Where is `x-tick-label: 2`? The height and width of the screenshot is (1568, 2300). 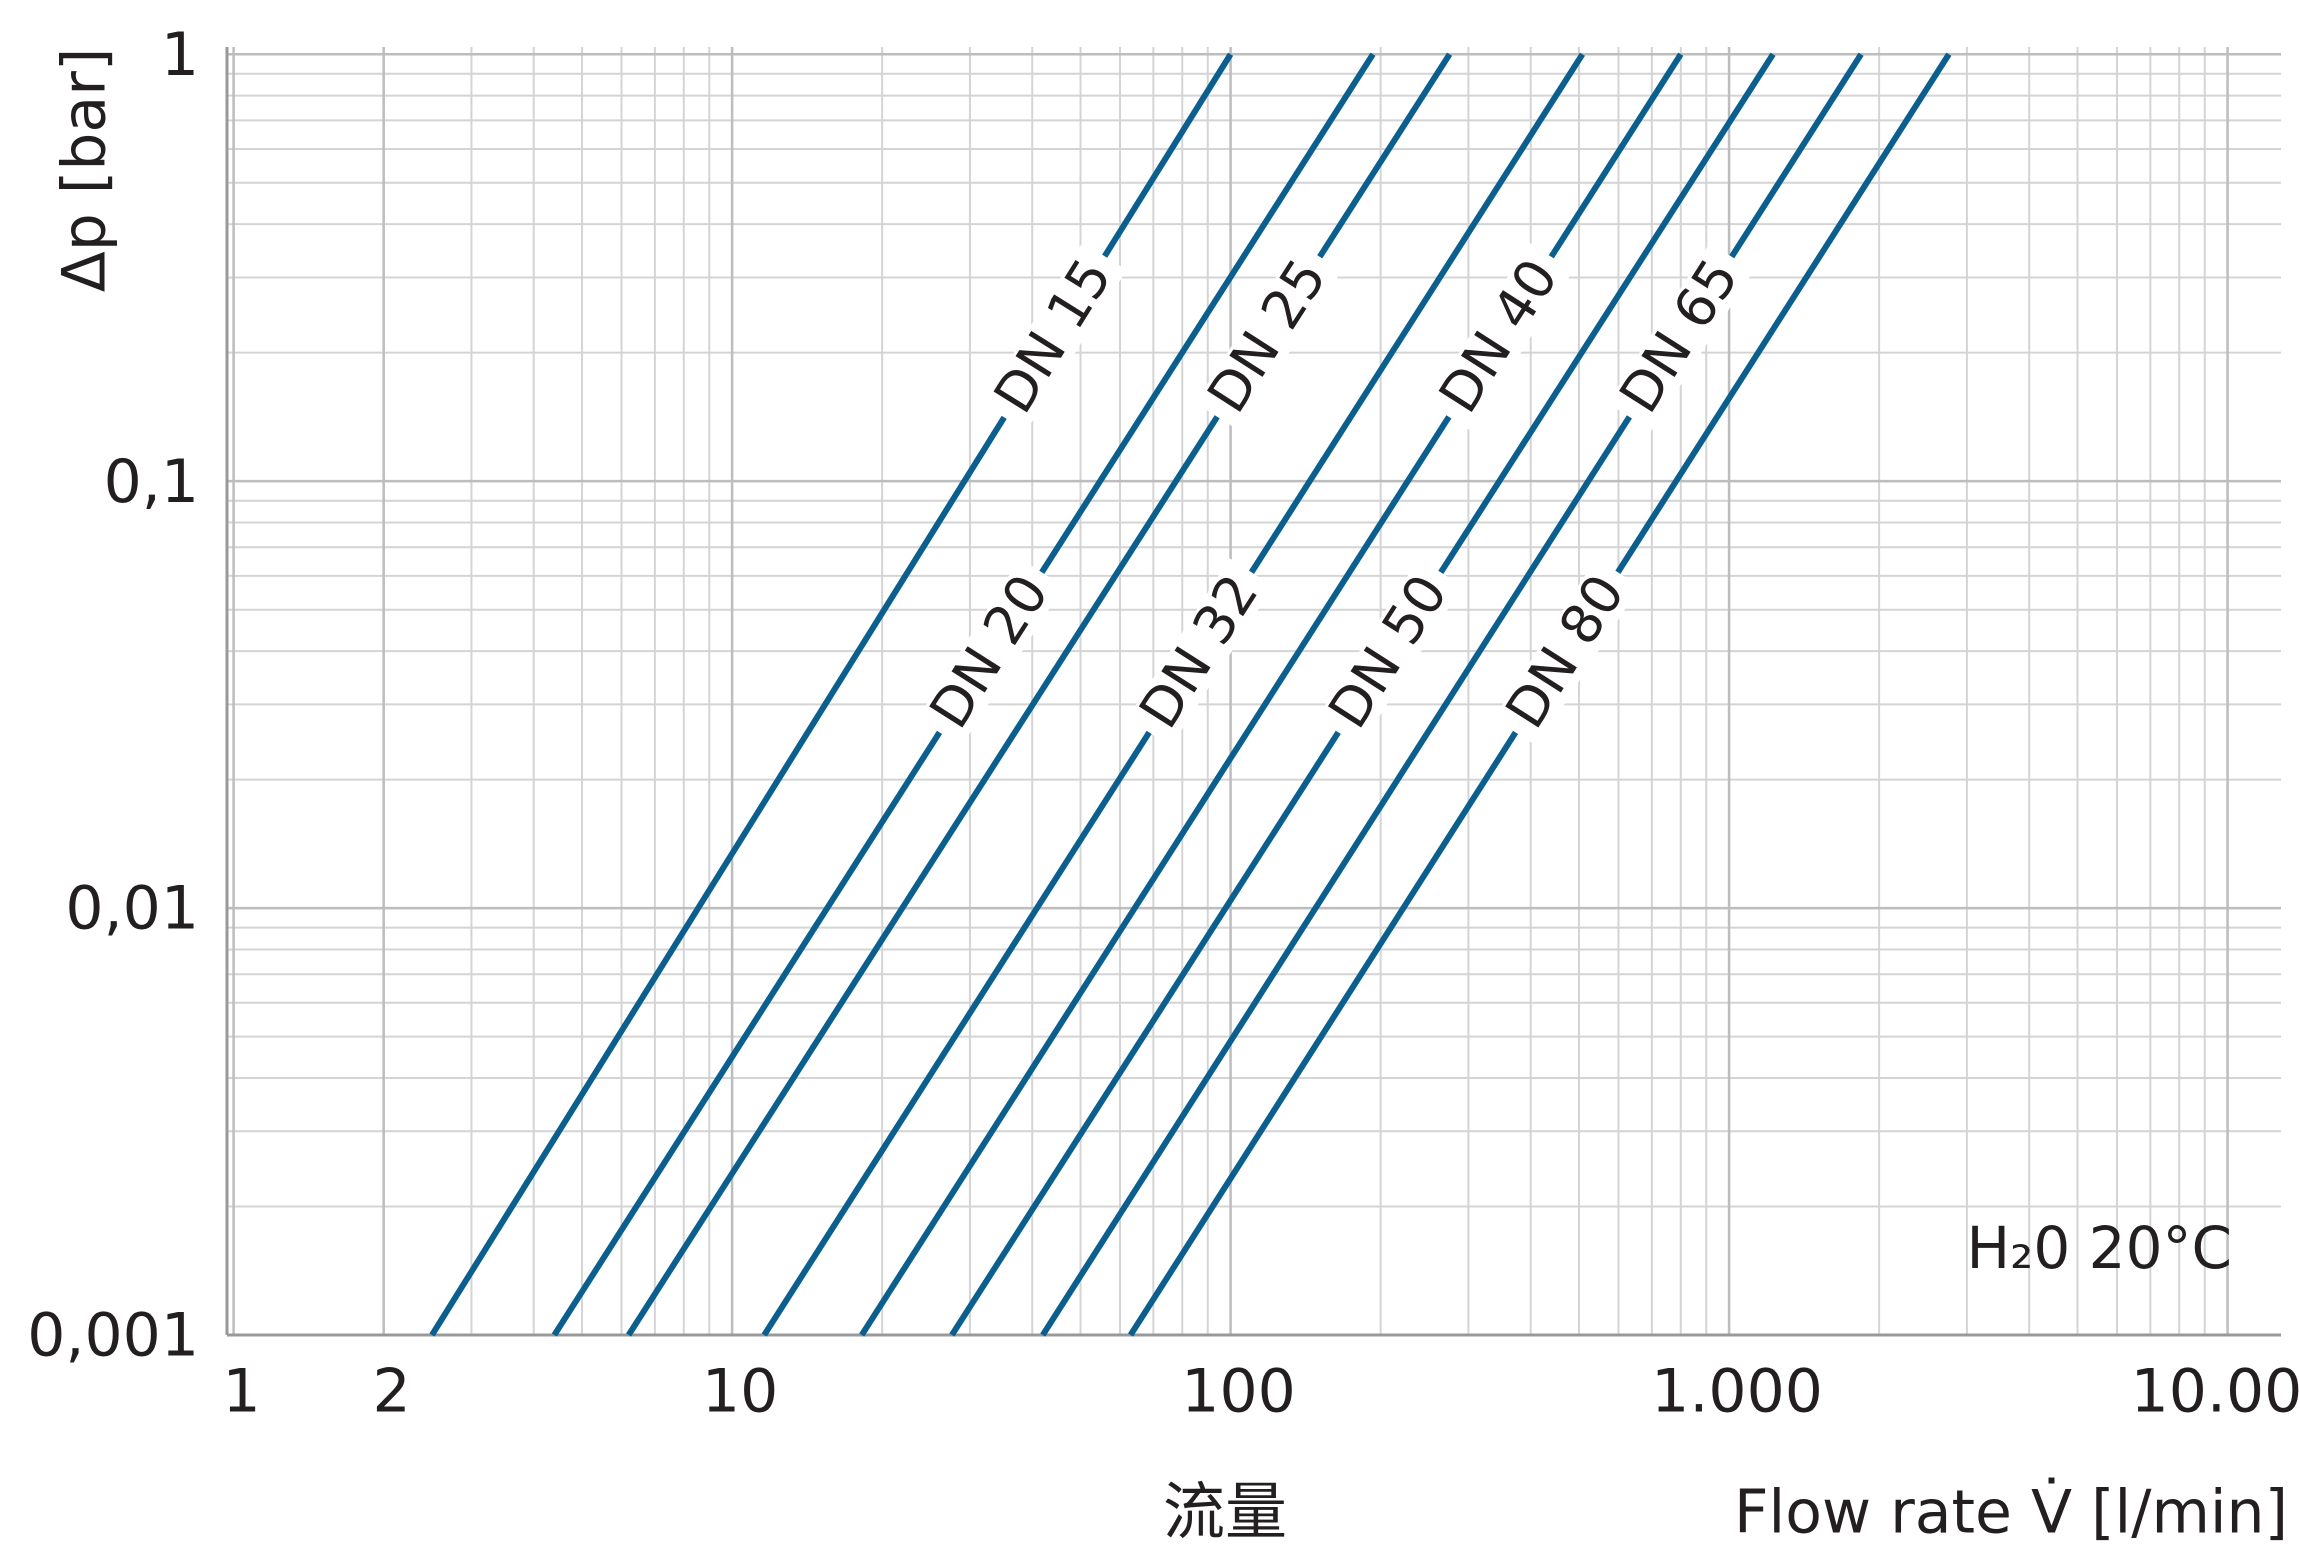
x-tick-label: 2 is located at coordinates (392, 1392).